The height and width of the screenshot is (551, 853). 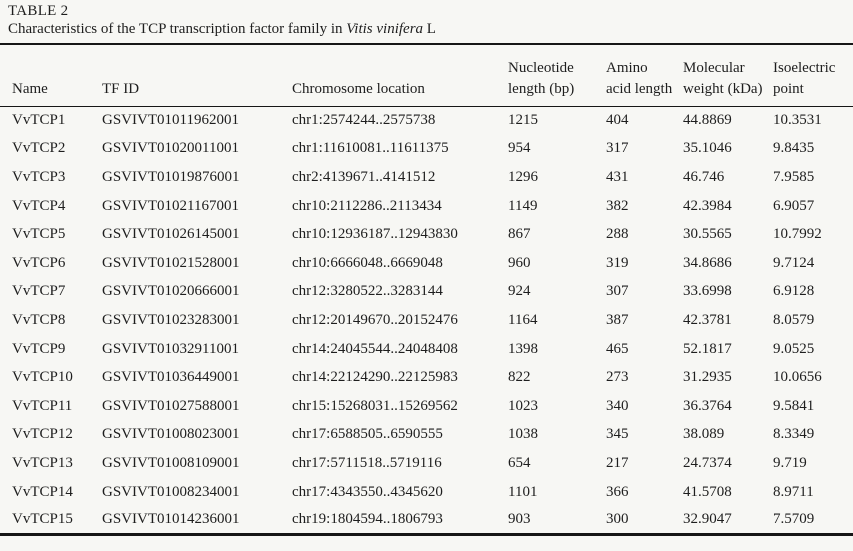 What do you see at coordinates (39, 205) in the screenshot?
I see `cell-name: VvTCP4` at bounding box center [39, 205].